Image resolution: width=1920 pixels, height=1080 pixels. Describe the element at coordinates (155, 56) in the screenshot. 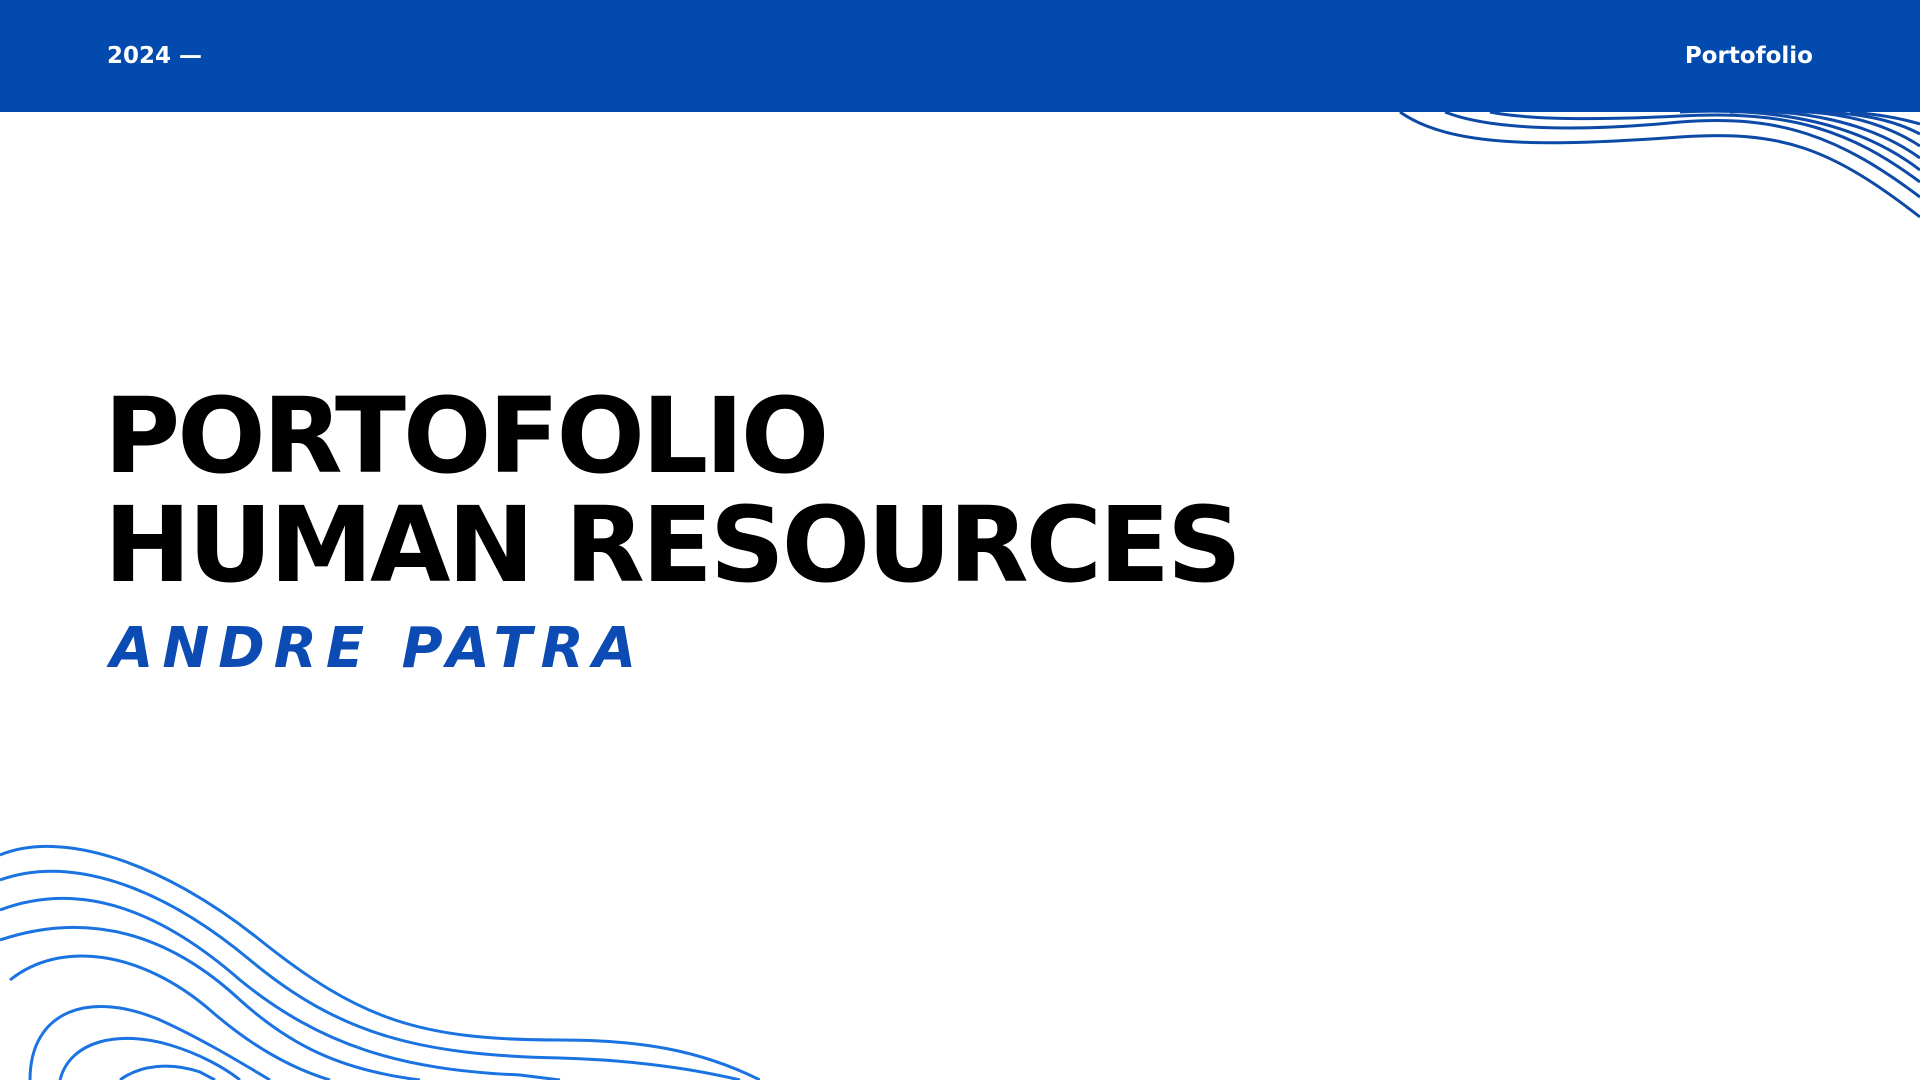

I see `year-label: 2024 —` at that location.